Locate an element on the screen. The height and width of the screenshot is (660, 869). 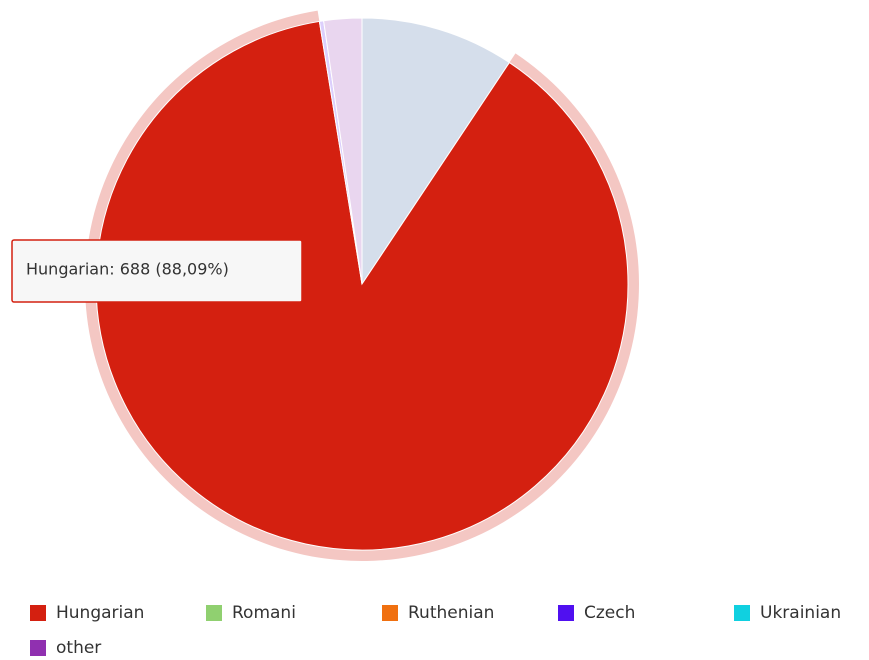
legend-label: Romani is located at coordinates (264, 613).